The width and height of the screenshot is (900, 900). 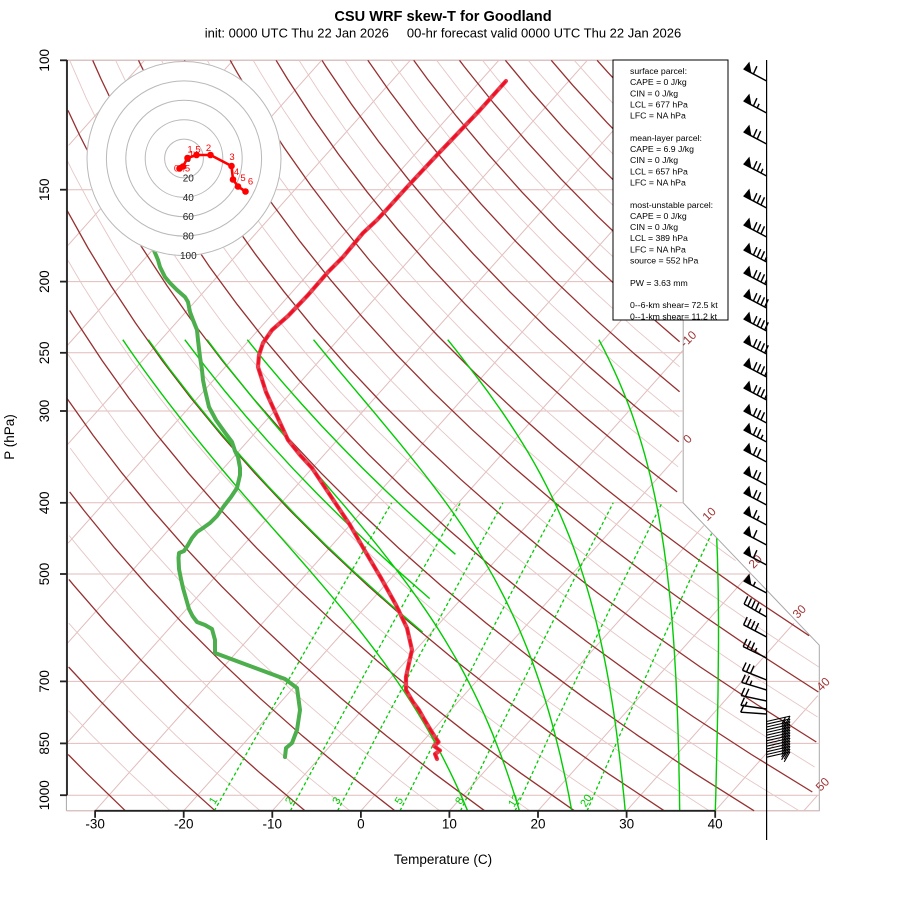 What do you see at coordinates (189, 237) in the screenshot?
I see `svg-text: 80` at bounding box center [189, 237].